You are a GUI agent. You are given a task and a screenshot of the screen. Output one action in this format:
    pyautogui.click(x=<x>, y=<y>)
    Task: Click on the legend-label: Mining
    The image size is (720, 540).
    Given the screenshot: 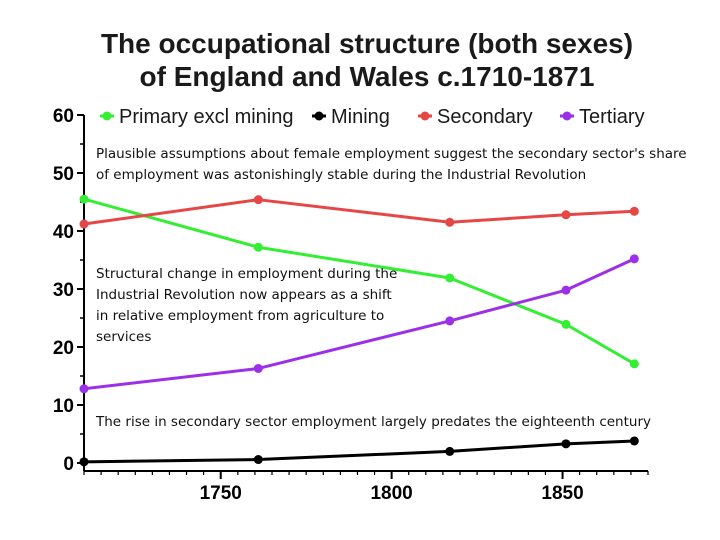 What is the action you would take?
    pyautogui.click(x=360, y=117)
    